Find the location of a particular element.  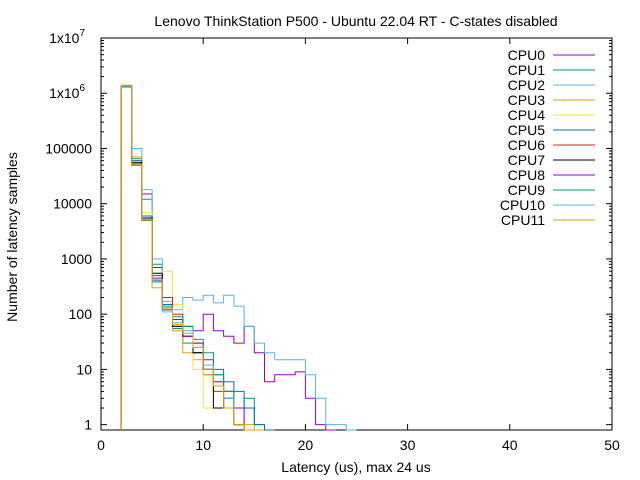

x-tick-label: 20 is located at coordinates (306, 445).